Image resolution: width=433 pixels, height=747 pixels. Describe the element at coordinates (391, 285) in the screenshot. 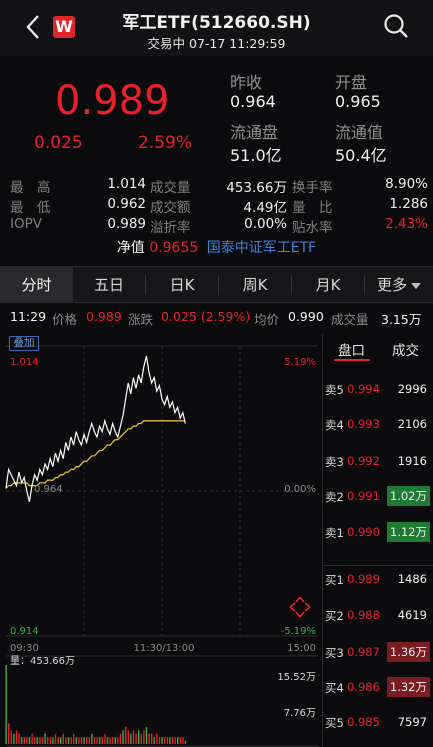

I see `tab-more-label: 更多` at that location.